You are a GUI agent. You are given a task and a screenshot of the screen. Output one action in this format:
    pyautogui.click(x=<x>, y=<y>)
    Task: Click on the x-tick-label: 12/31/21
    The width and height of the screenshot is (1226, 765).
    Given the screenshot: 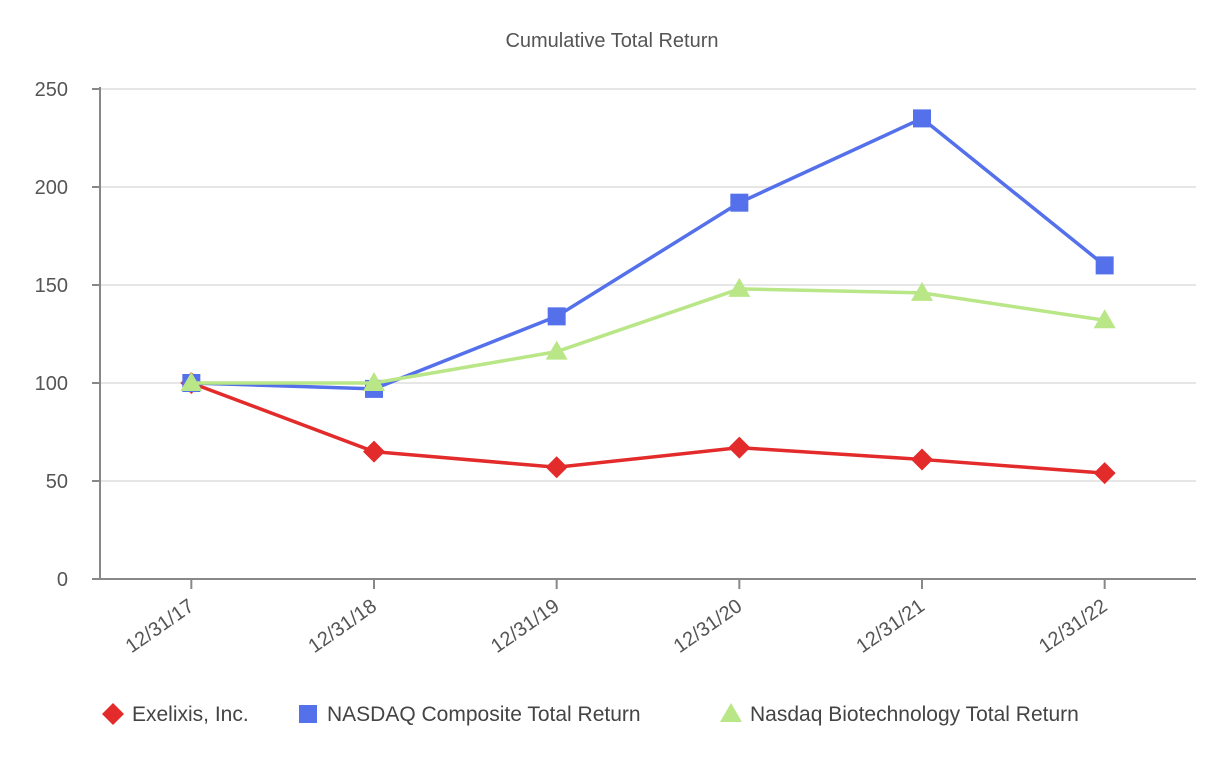 What is the action you would take?
    pyautogui.click(x=890, y=626)
    